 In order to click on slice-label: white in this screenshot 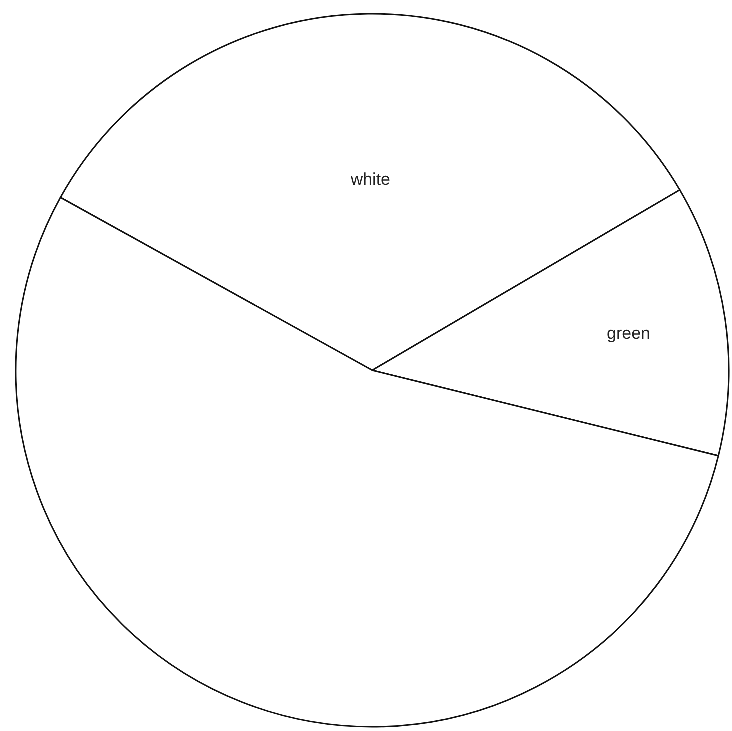, I will do `click(370, 180)`.